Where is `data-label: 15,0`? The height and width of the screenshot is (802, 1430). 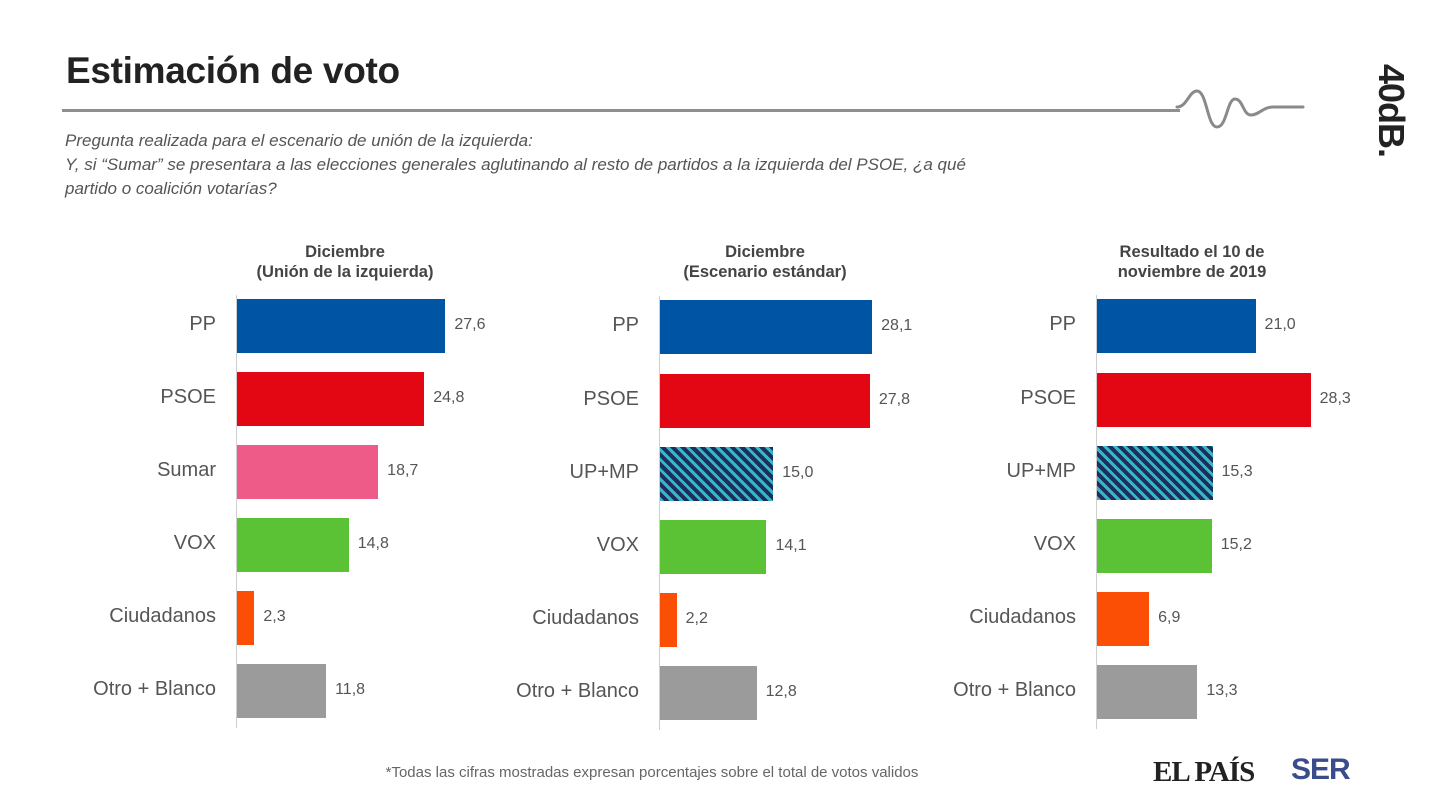 data-label: 15,0 is located at coordinates (798, 472).